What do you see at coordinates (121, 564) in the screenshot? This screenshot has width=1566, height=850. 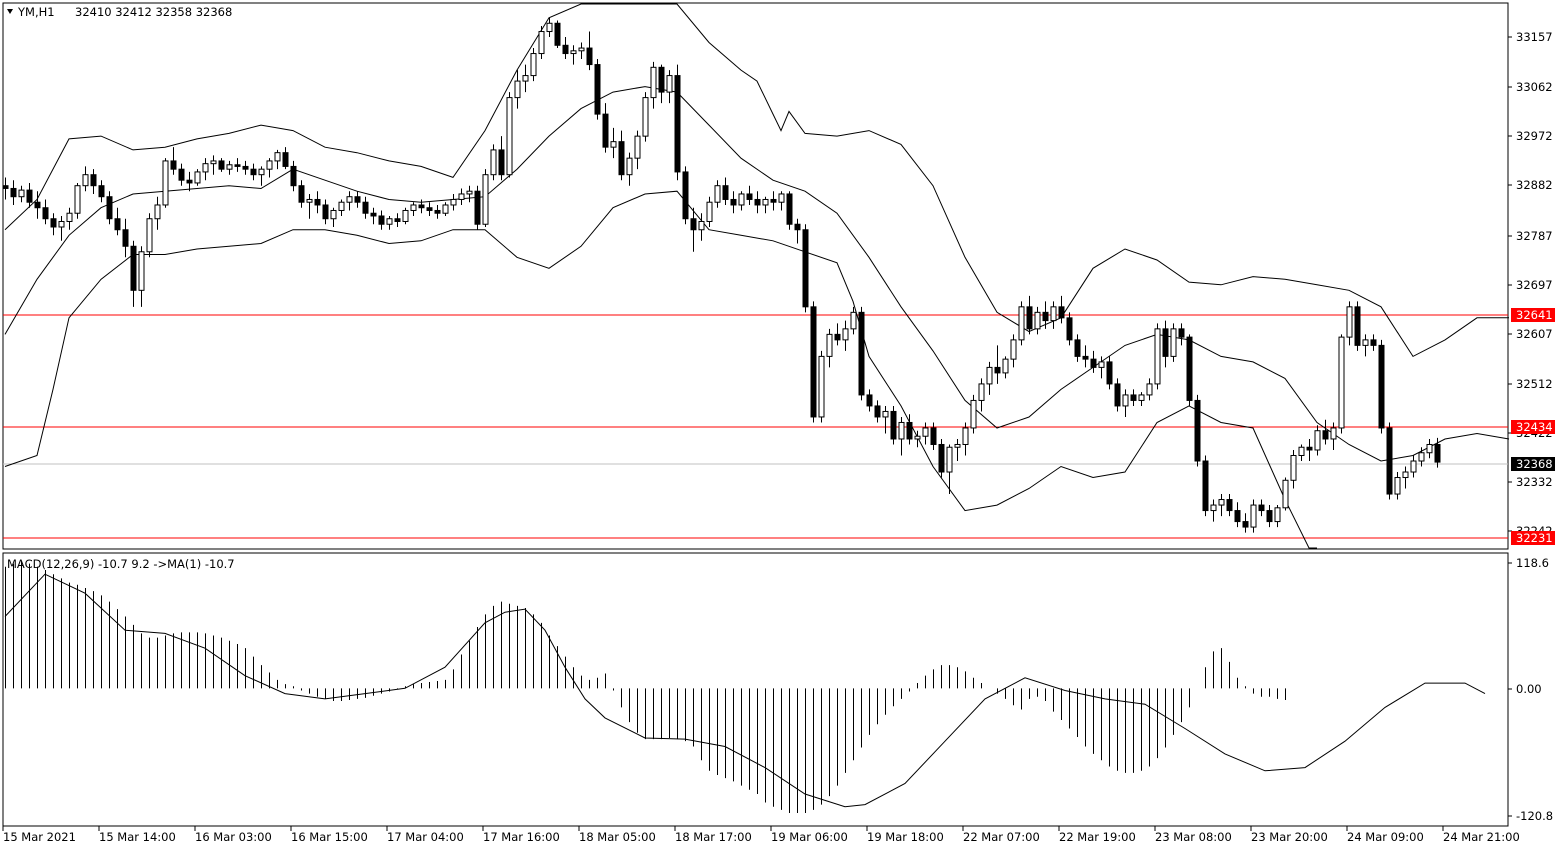 I see `macd-label: MACD(12,26,9) -10.7 9.2 ->MA(1) -10.7` at bounding box center [121, 564].